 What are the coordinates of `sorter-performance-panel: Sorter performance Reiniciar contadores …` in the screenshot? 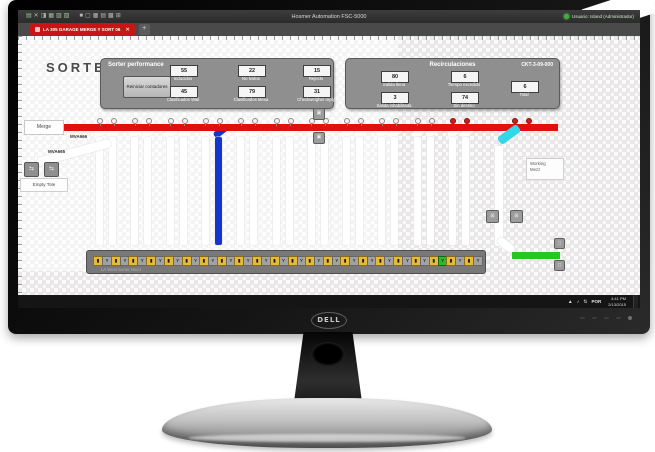 It's located at (217, 83).